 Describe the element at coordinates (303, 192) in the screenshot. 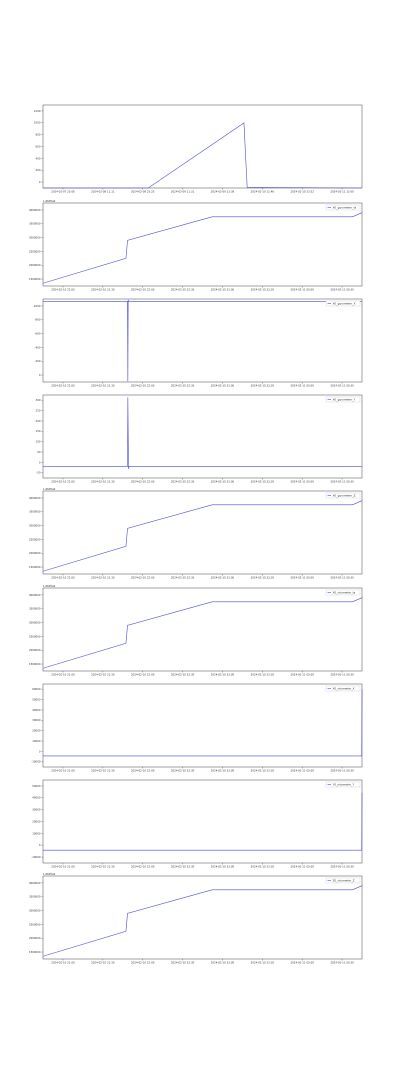

I see `x-tick-label: 2024-02-10 23:52` at that location.